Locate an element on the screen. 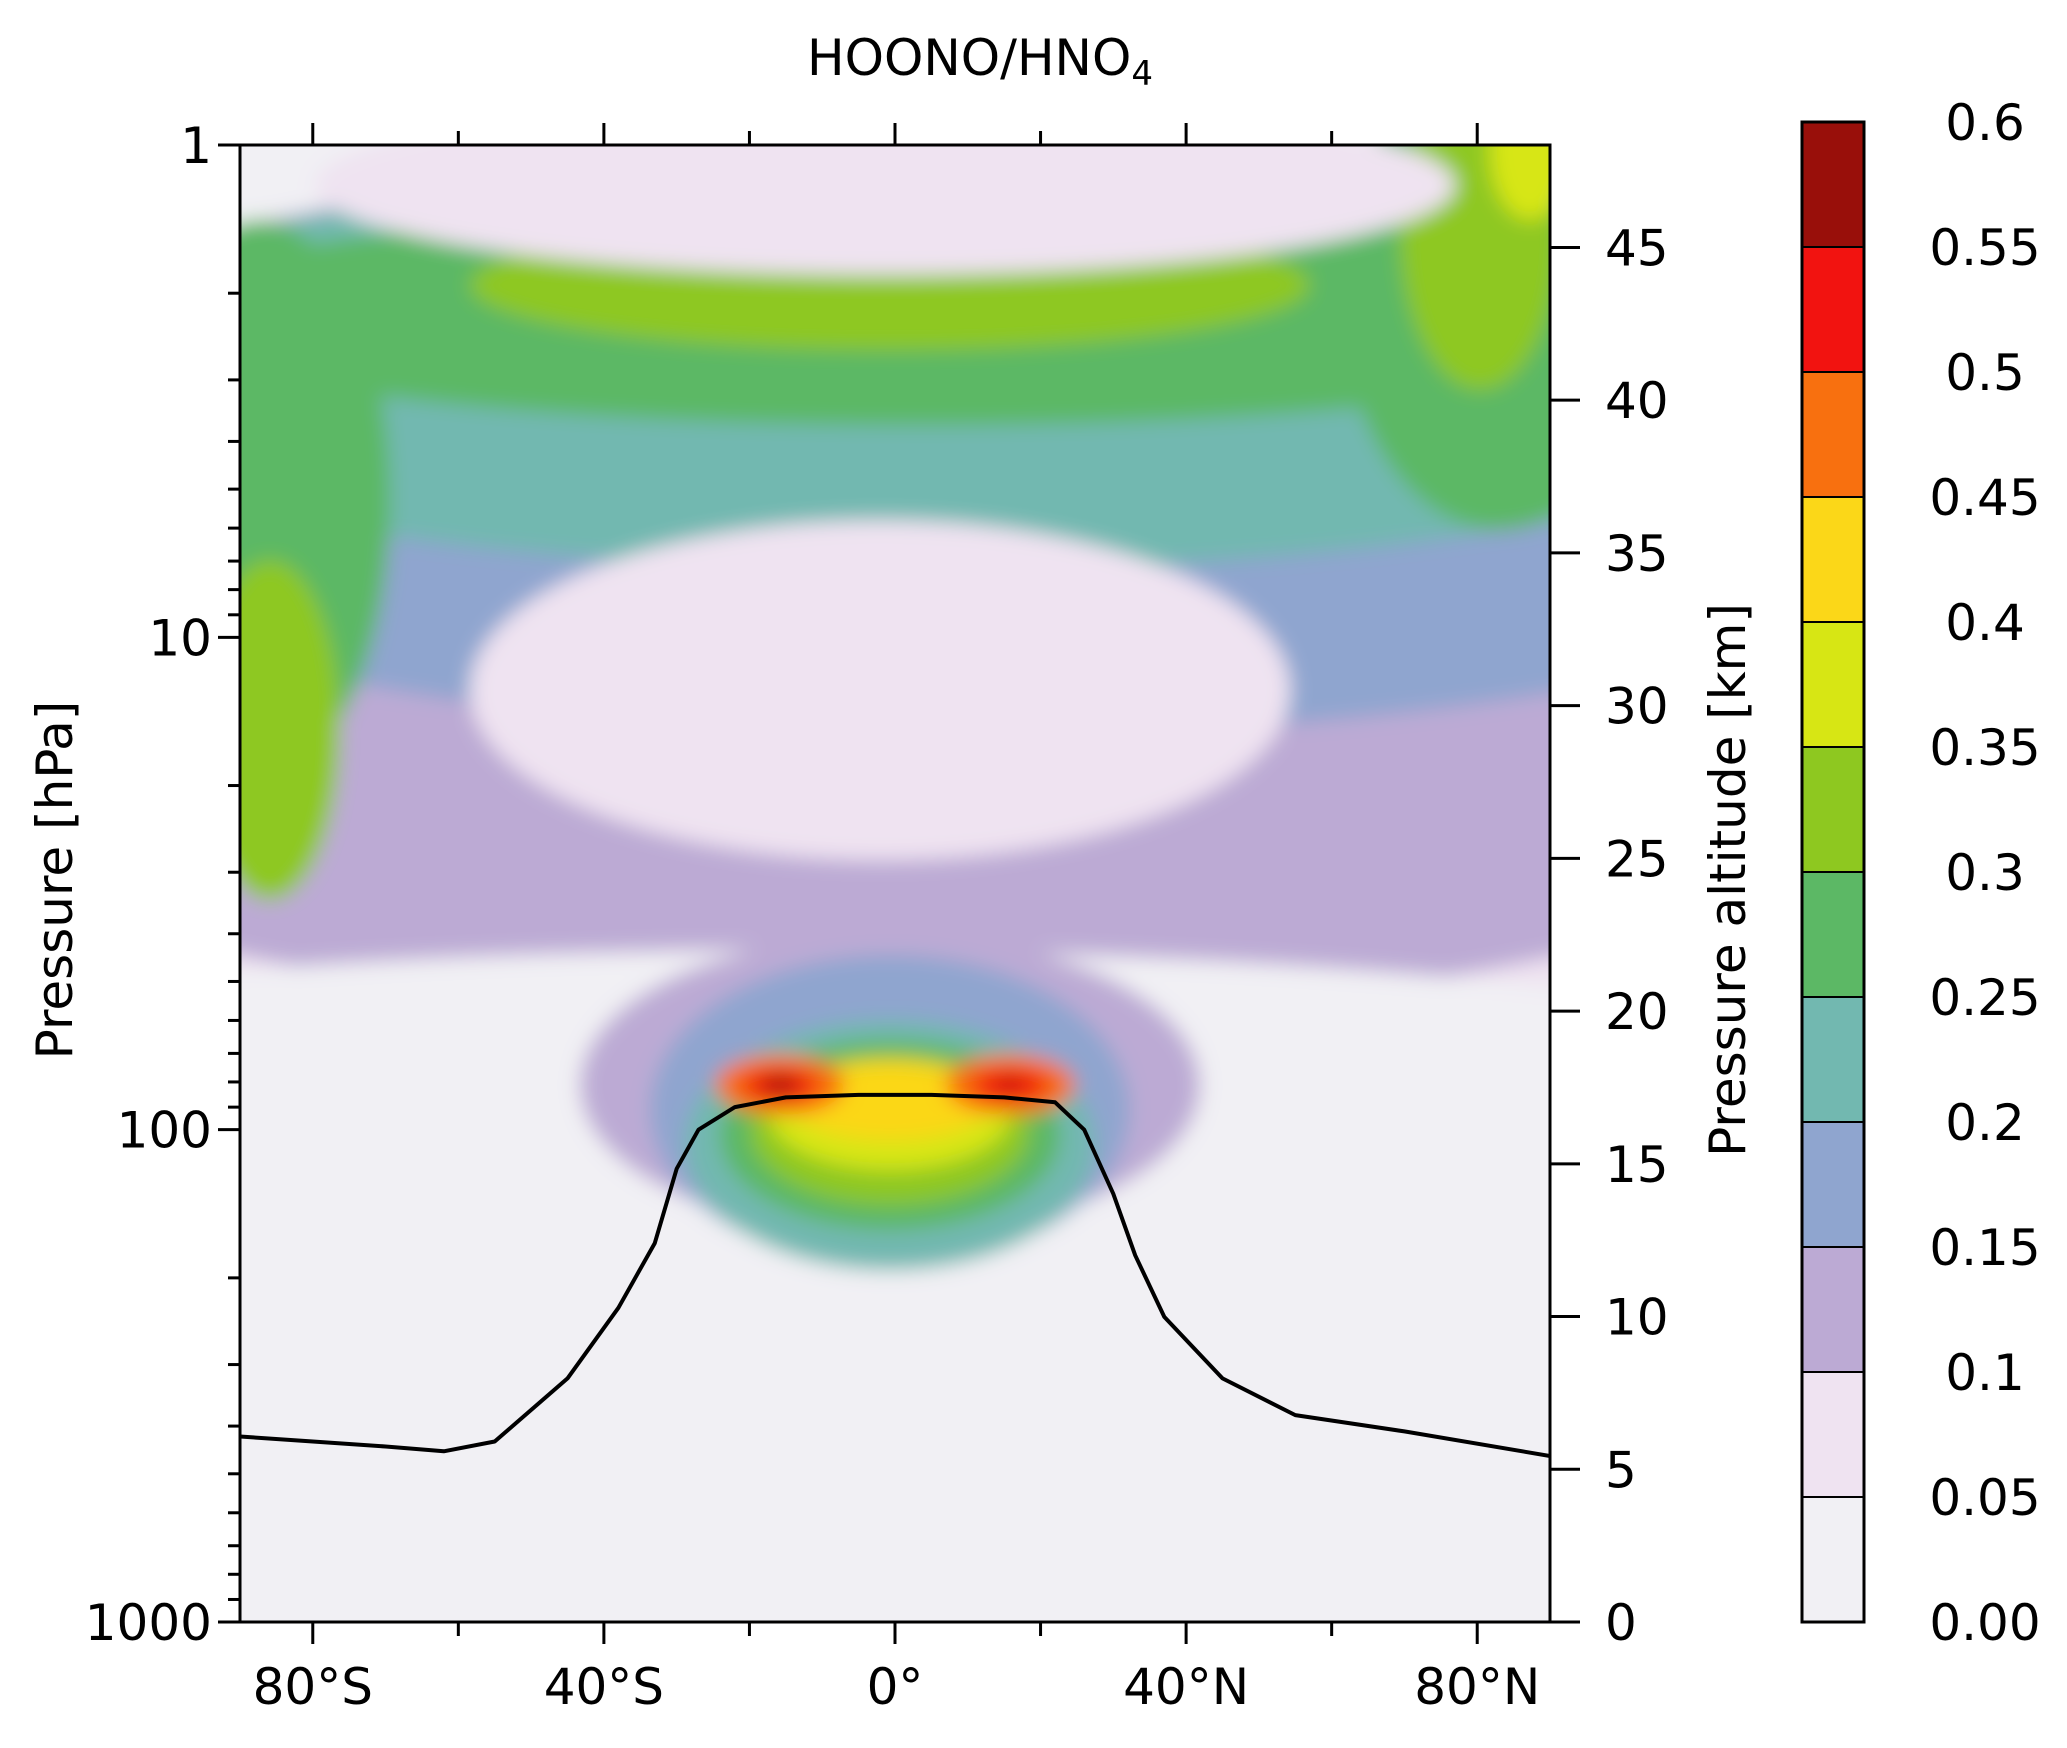  y-axis-title: Pressure [hPa] is located at coordinates (55, 880).